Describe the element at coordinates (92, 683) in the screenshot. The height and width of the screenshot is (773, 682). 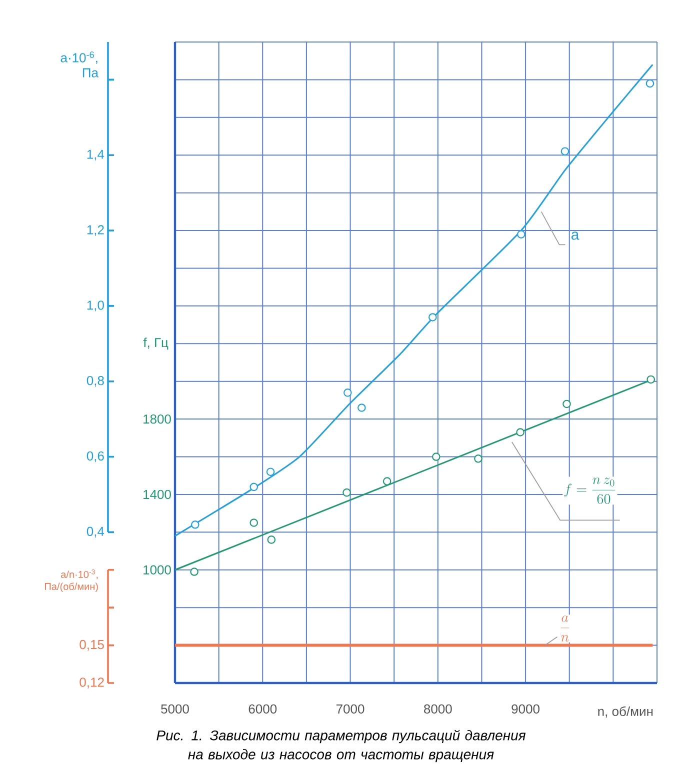
I see `y3-tick-label: 0,12` at that location.